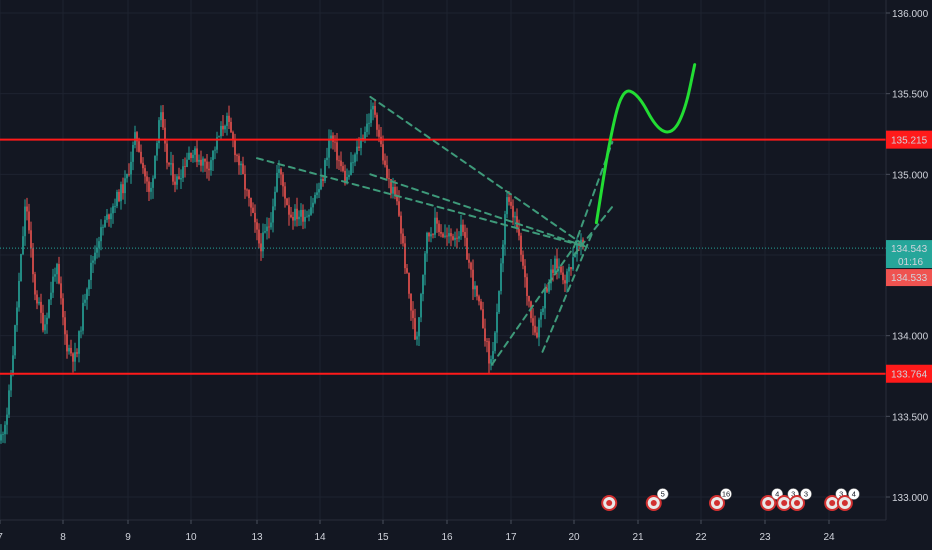 This screenshot has height=550, width=932. I want to click on projection-path, so click(645, 144).